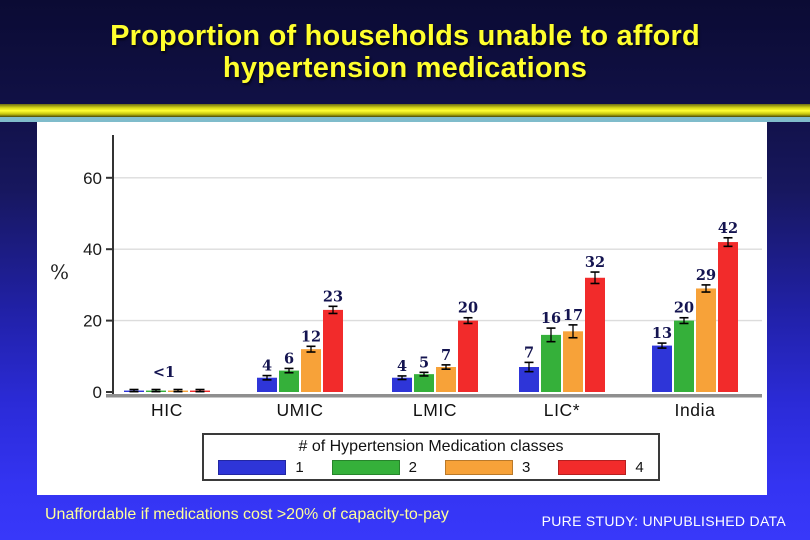 The height and width of the screenshot is (540, 810). What do you see at coordinates (728, 228) in the screenshot?
I see `chart-text: 42` at bounding box center [728, 228].